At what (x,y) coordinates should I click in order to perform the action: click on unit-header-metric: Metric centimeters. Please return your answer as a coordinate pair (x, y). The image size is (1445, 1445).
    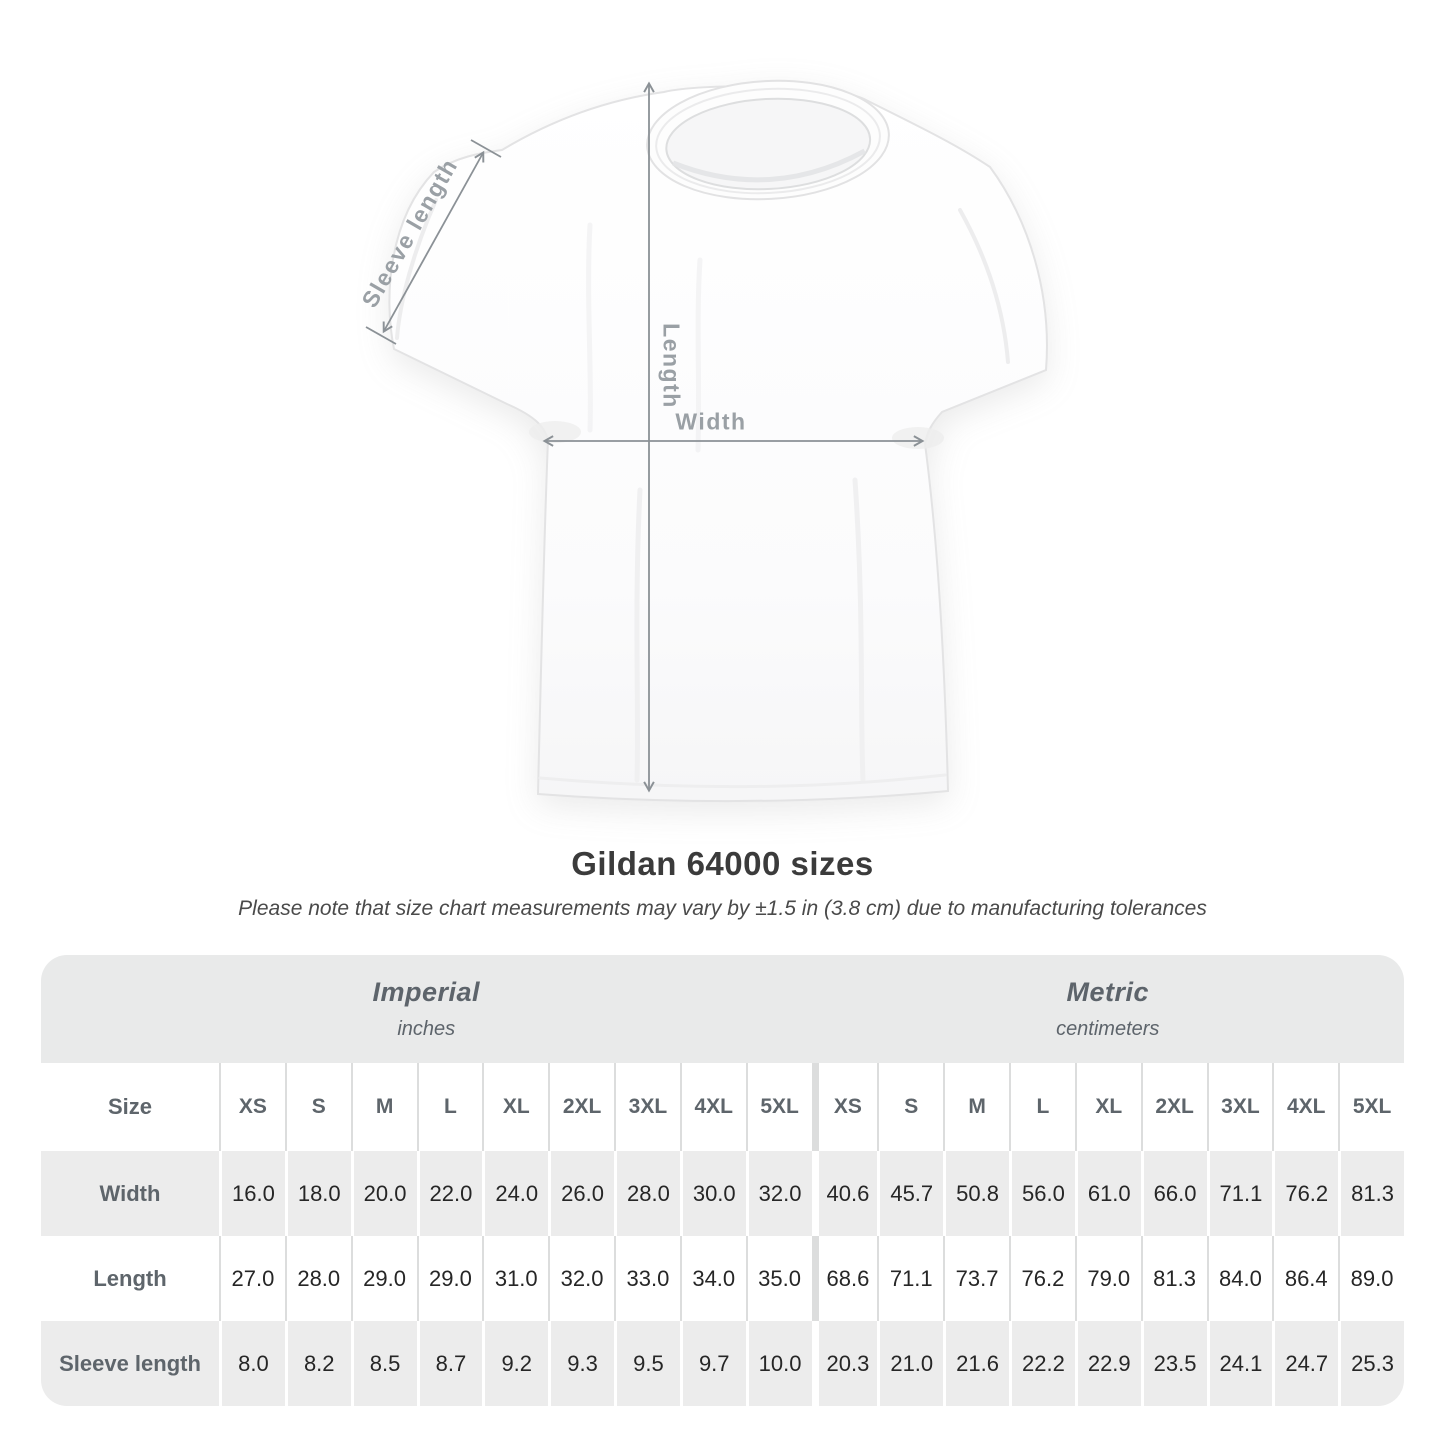
    Looking at the image, I should click on (1108, 1009).